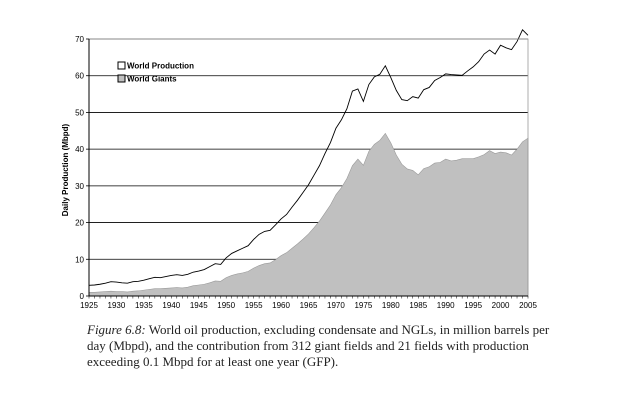 The height and width of the screenshot is (405, 640). What do you see at coordinates (473, 305) in the screenshot?
I see `x-tick-label-1995: 1995` at bounding box center [473, 305].